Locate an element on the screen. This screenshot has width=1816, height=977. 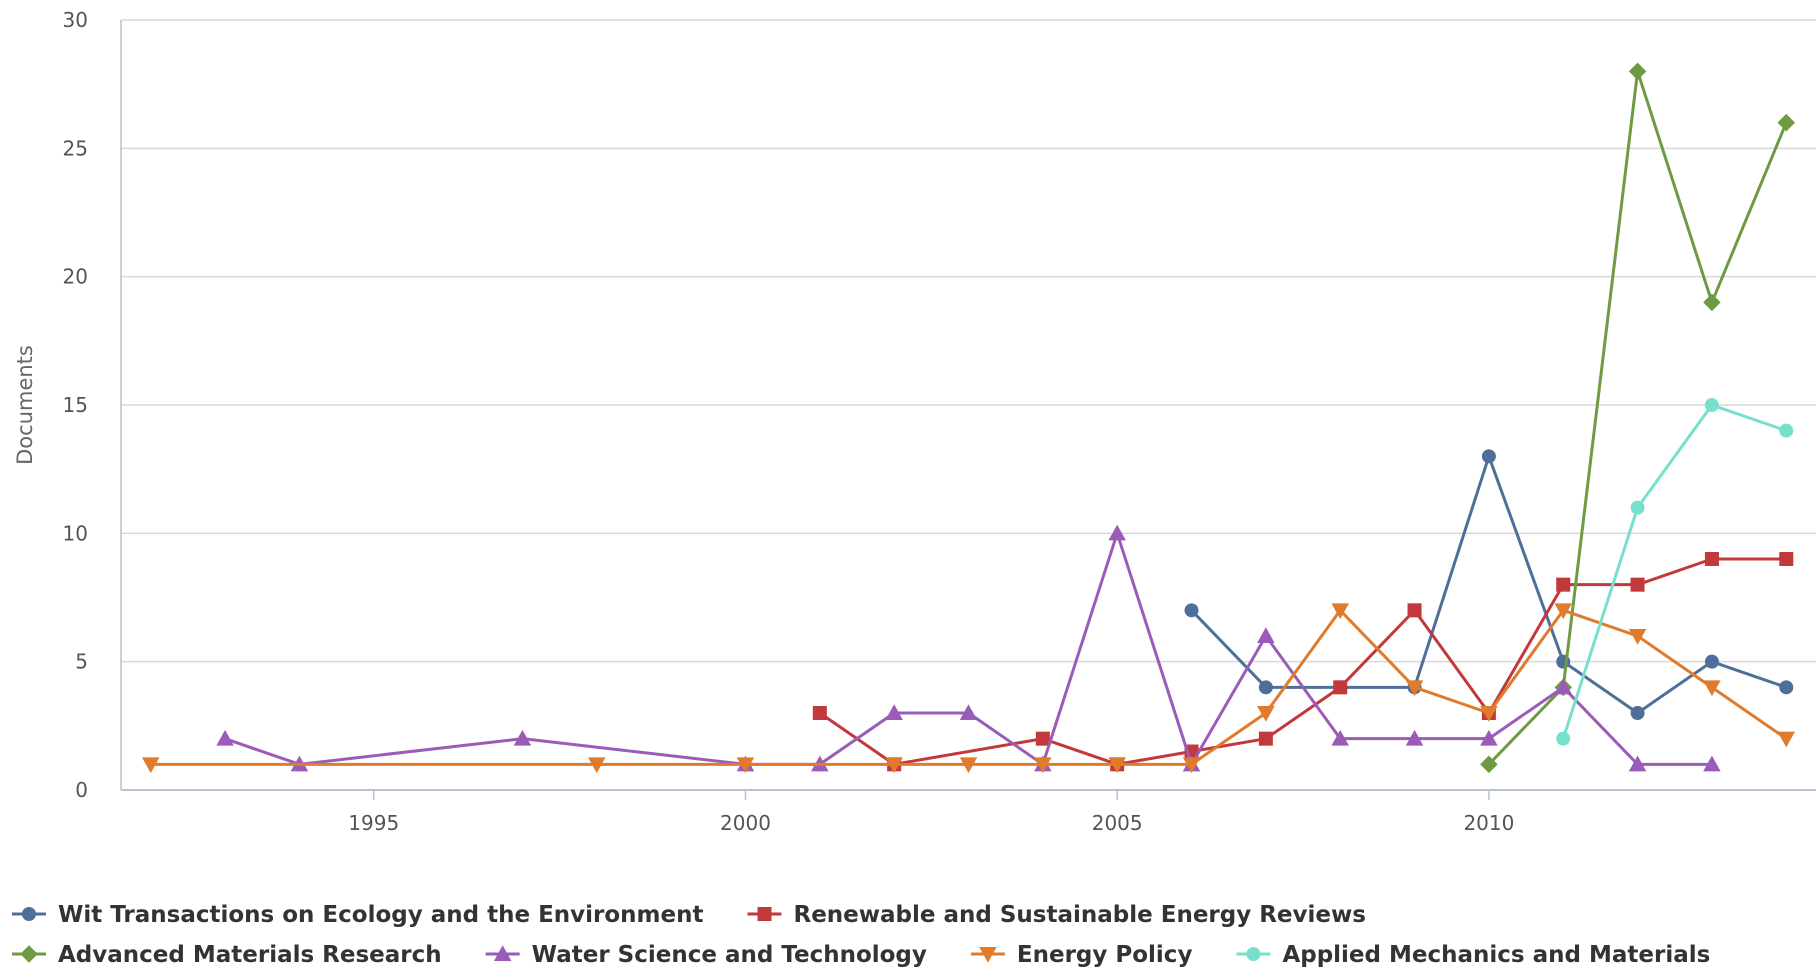
legend-item: Water Science and Technology is located at coordinates (706, 955).